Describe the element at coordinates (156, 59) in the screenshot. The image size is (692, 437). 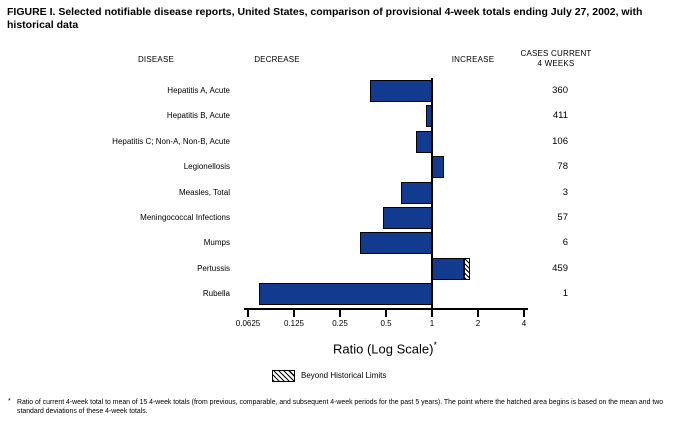
I see `column-header-disease: DISEASE` at that location.